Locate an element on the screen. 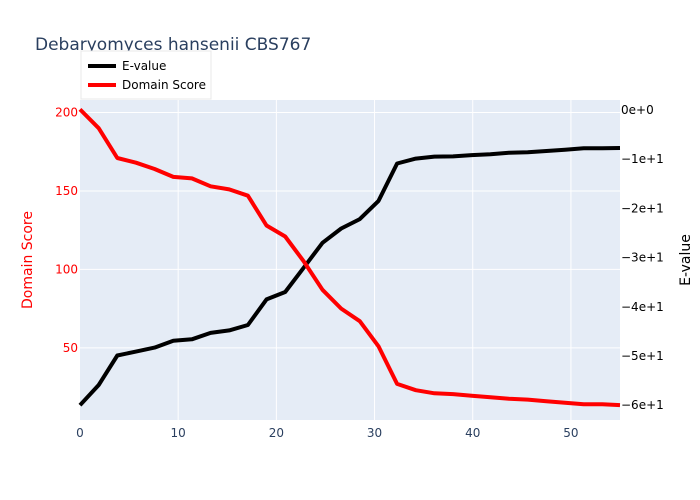 This screenshot has width=700, height=500. y-left-axis-label: Domain Score is located at coordinates (28, 260).